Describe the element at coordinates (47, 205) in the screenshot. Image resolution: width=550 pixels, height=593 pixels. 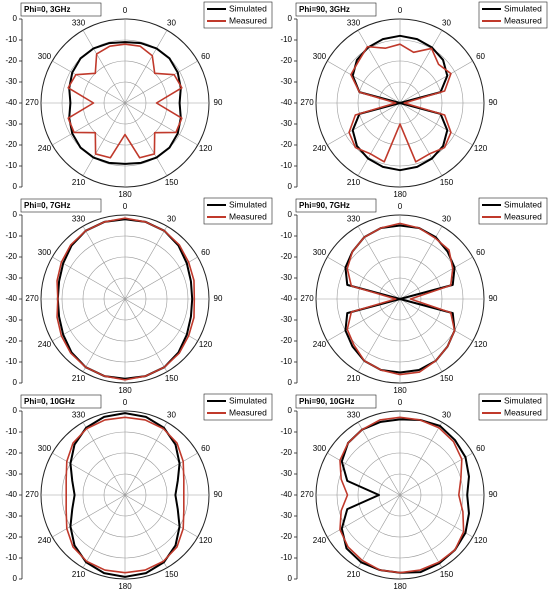
I see `chart-title: Phi=0, 7GHz` at that location.